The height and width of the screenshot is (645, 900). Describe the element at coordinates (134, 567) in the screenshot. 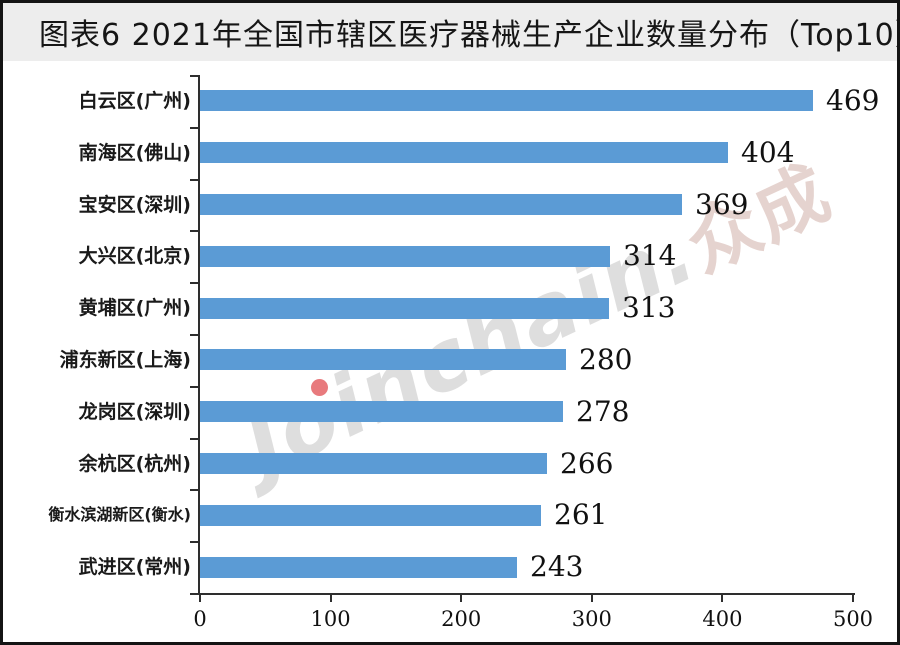

I see `category-label: 武进区(常州)` at that location.